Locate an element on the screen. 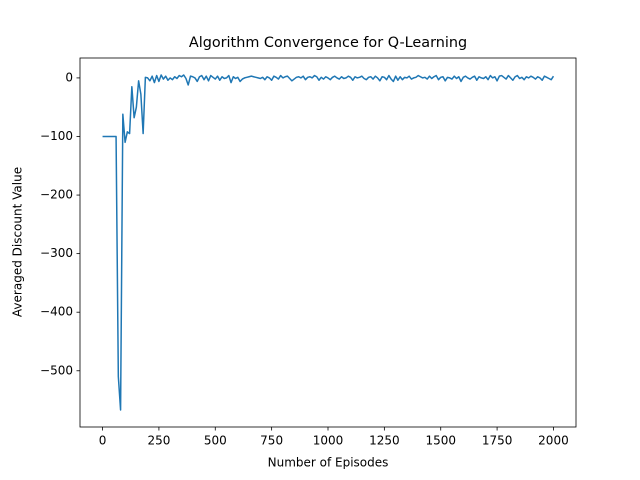 This screenshot has width=640, height=480. y-tick-label: −200 is located at coordinates (56, 195).